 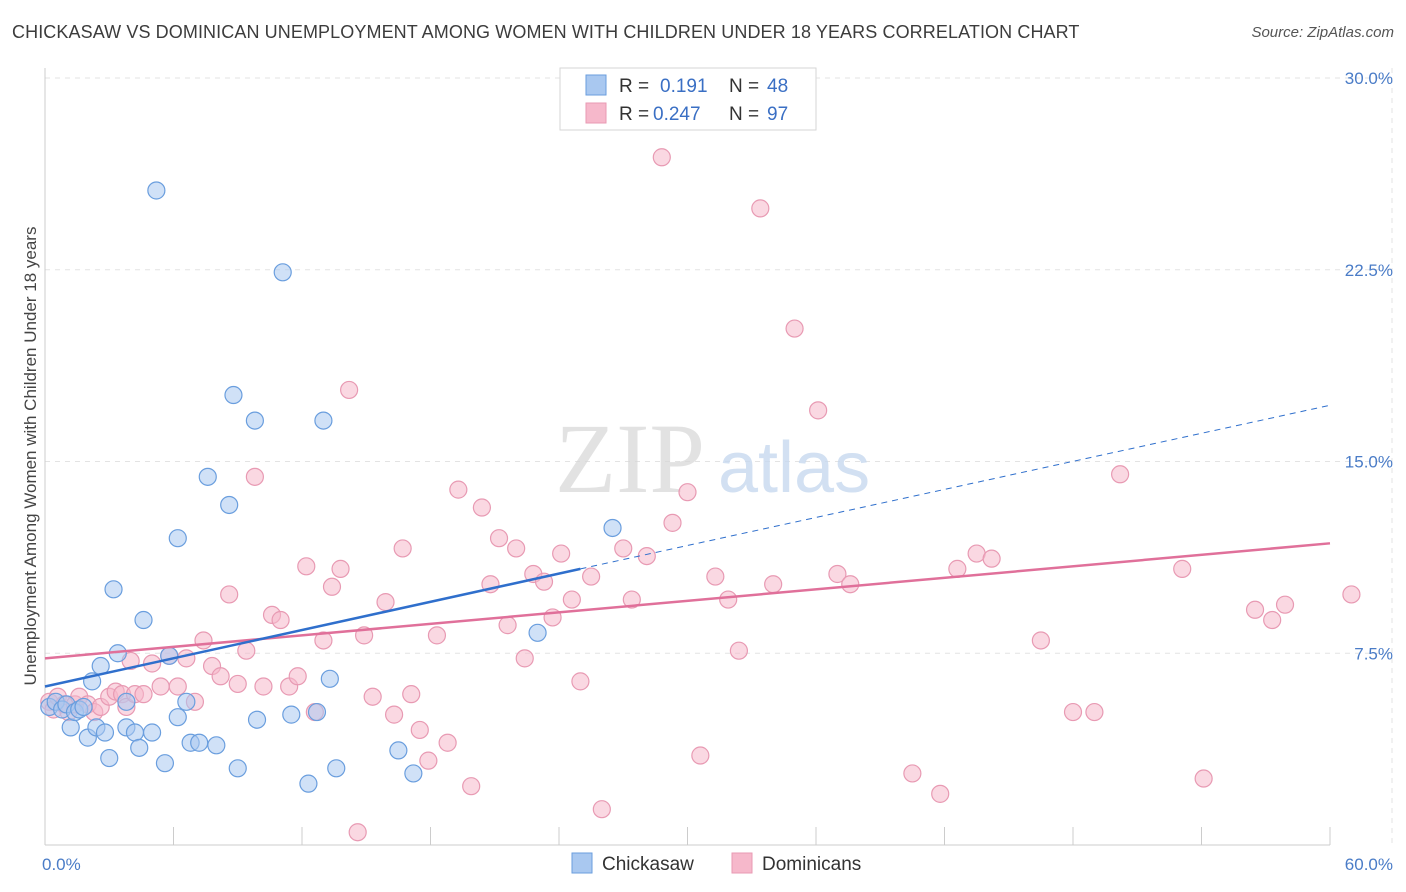 What do you see at coordinates (777, 86) in the screenshot?
I see `legend-n-value-chickasaw: 48` at bounding box center [777, 86].